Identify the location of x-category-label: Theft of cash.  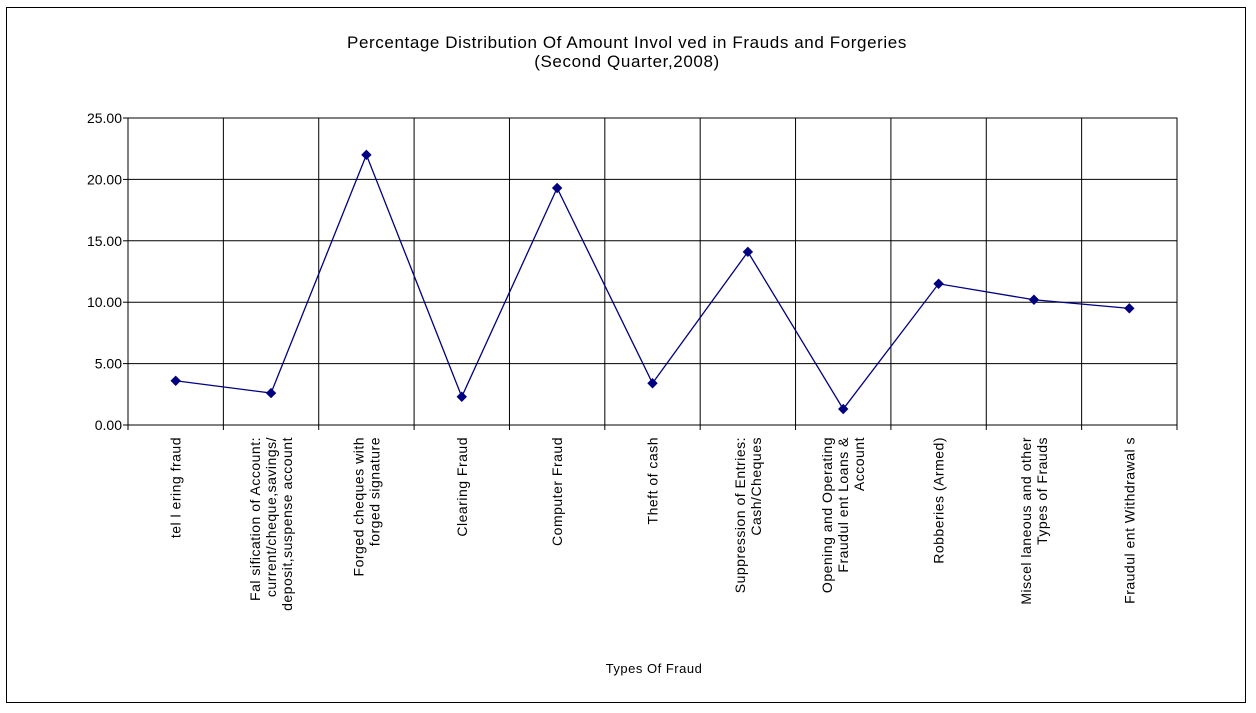
(653, 480).